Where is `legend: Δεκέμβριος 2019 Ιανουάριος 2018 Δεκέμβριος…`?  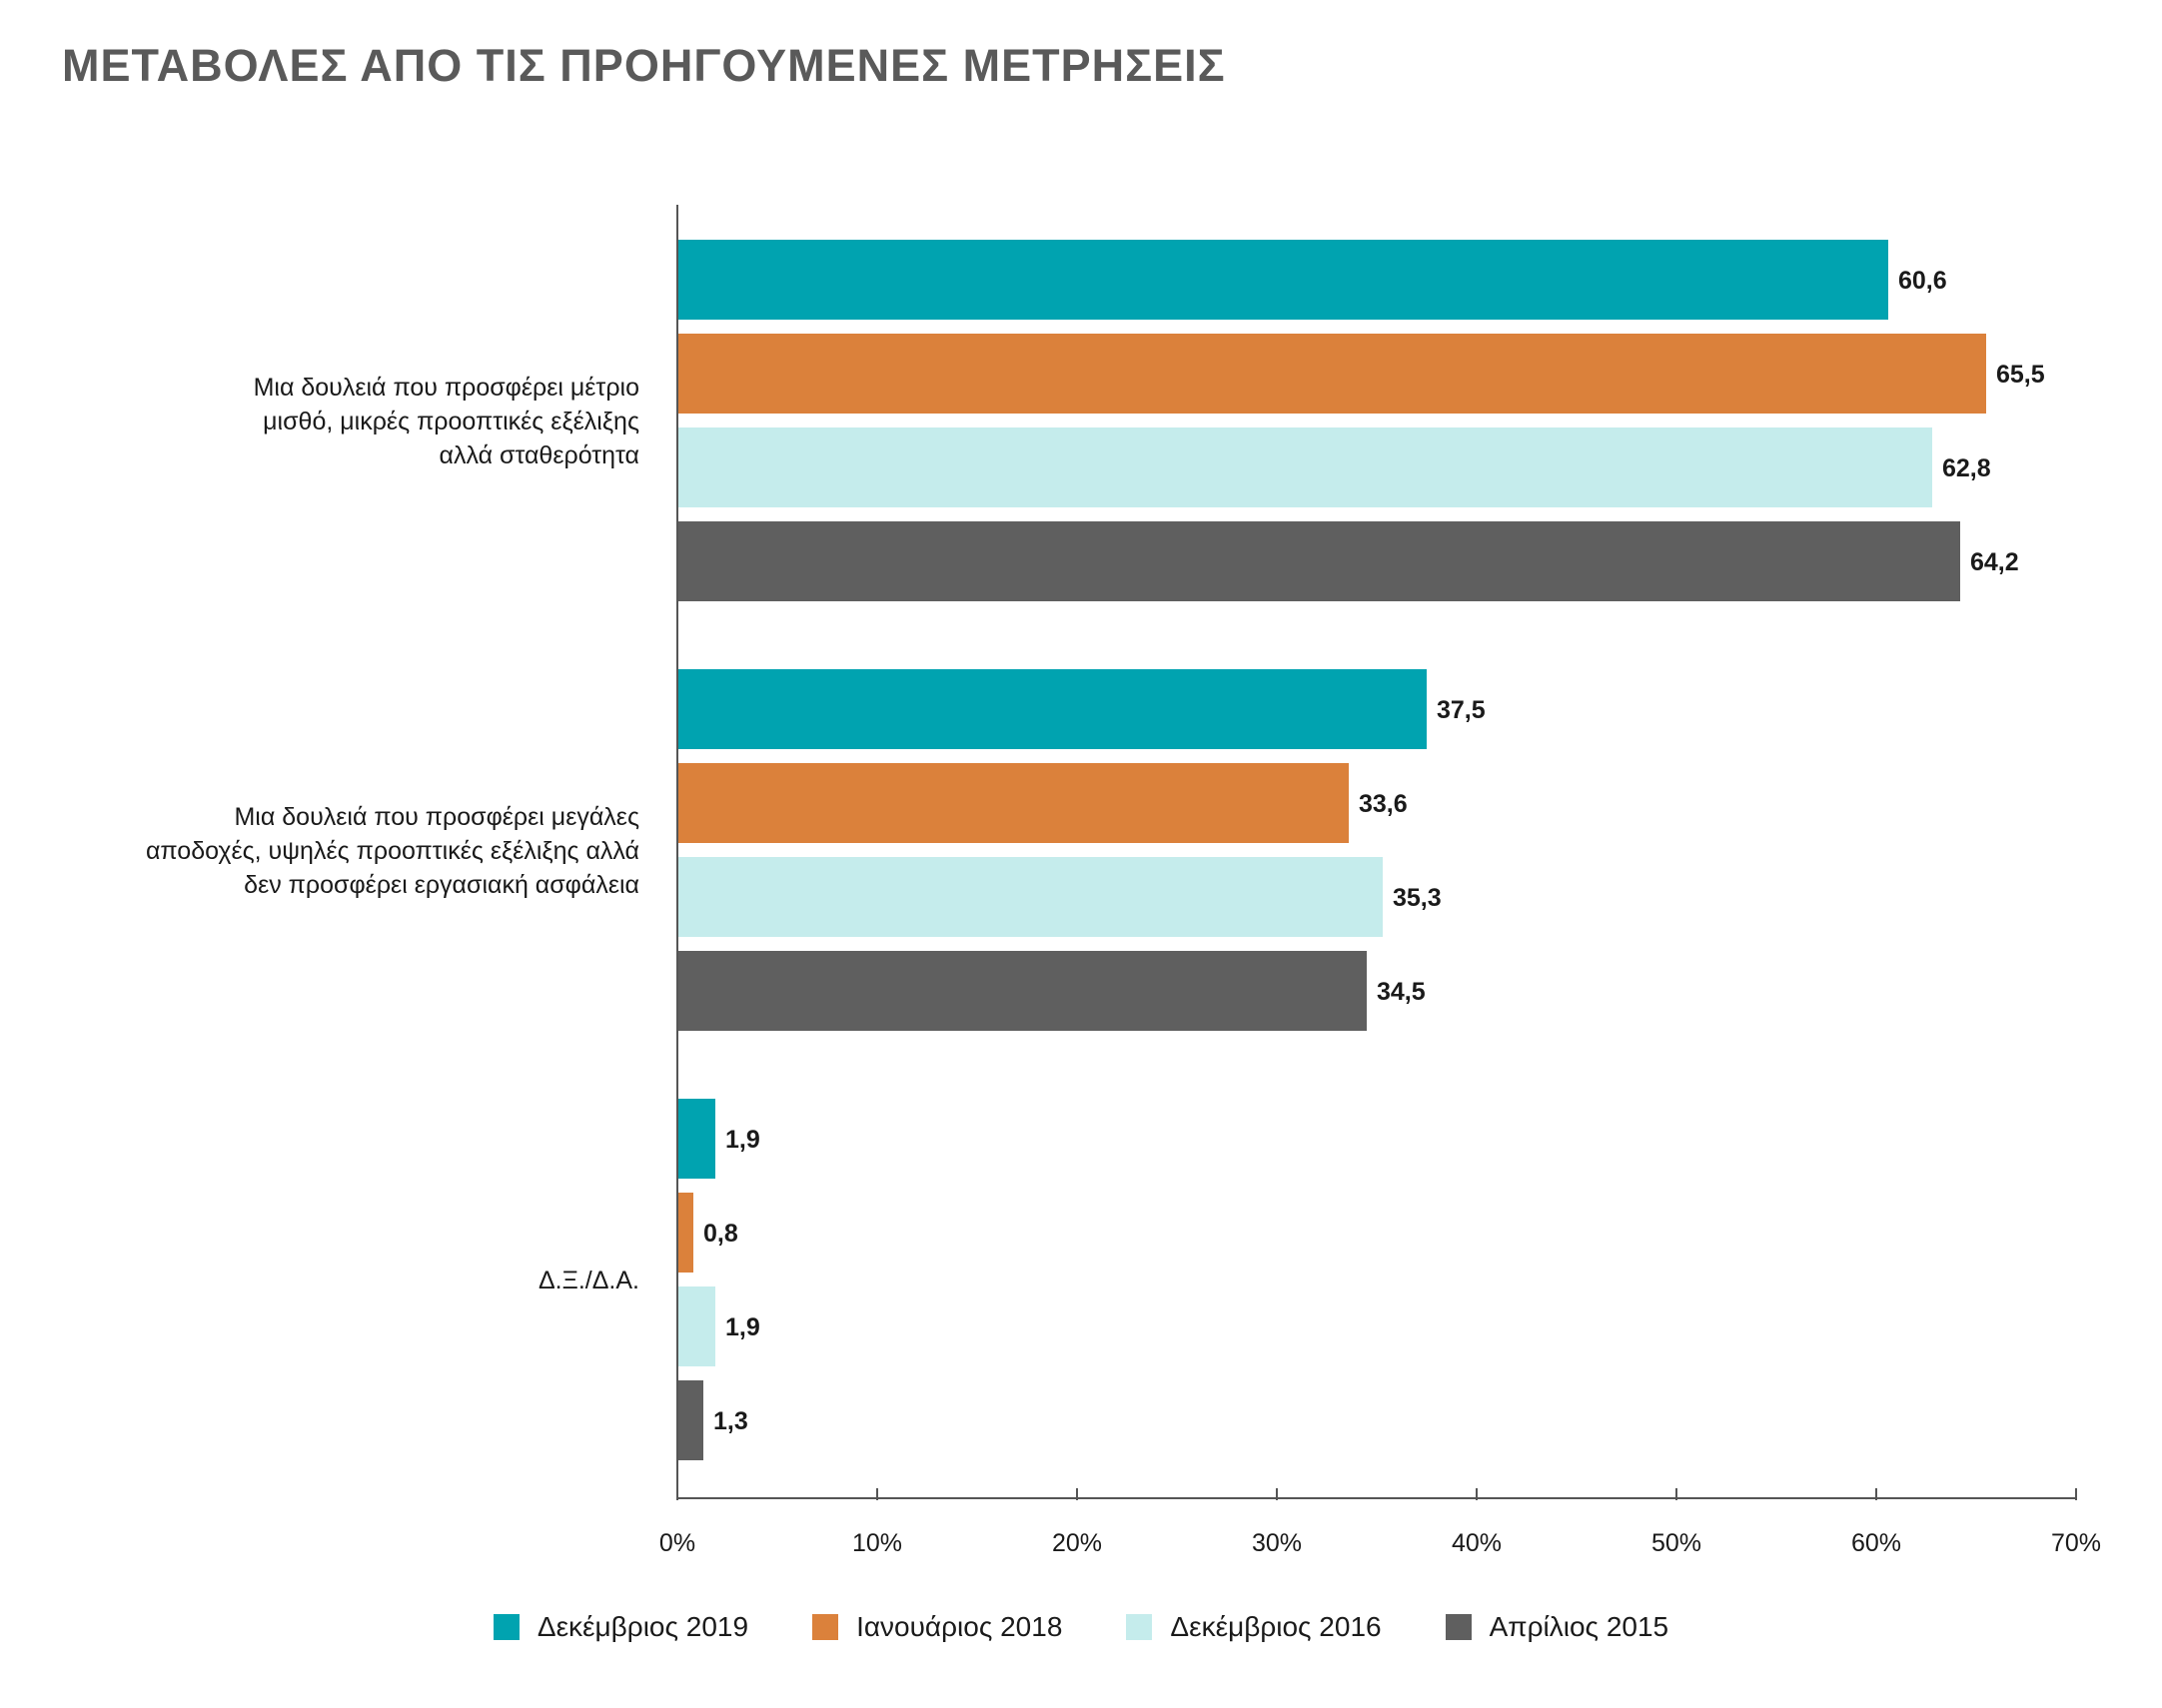 legend: Δεκέμβριος 2019 Ιανουάριος 2018 Δεκέμβριος… is located at coordinates (1081, 1627).